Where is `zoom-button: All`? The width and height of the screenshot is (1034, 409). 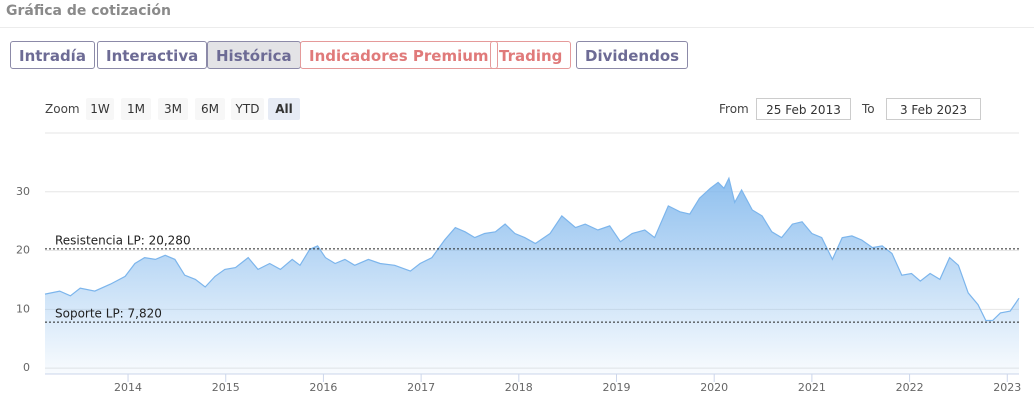
zoom-button: All is located at coordinates (284, 109).